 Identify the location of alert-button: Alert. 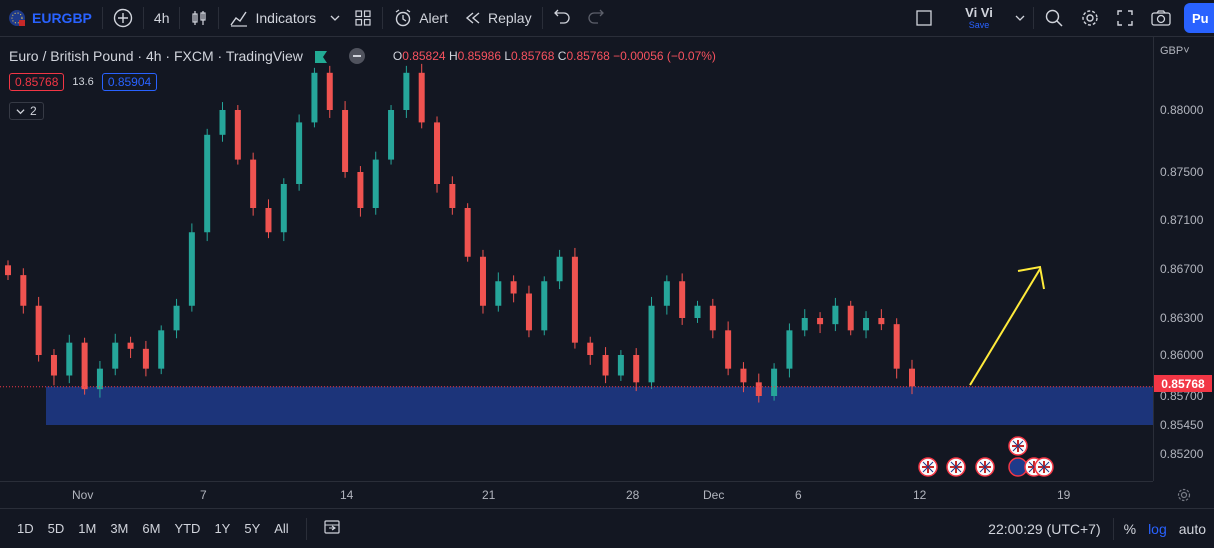
(420, 18).